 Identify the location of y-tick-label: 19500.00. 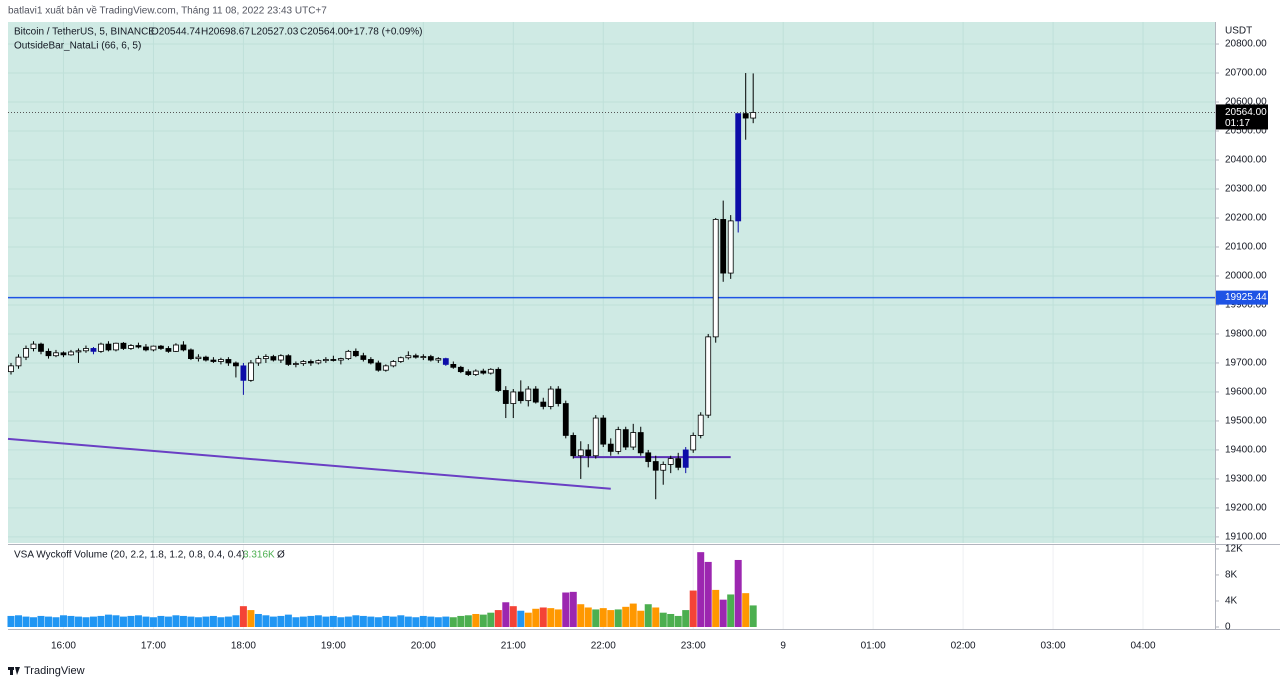
(1246, 421).